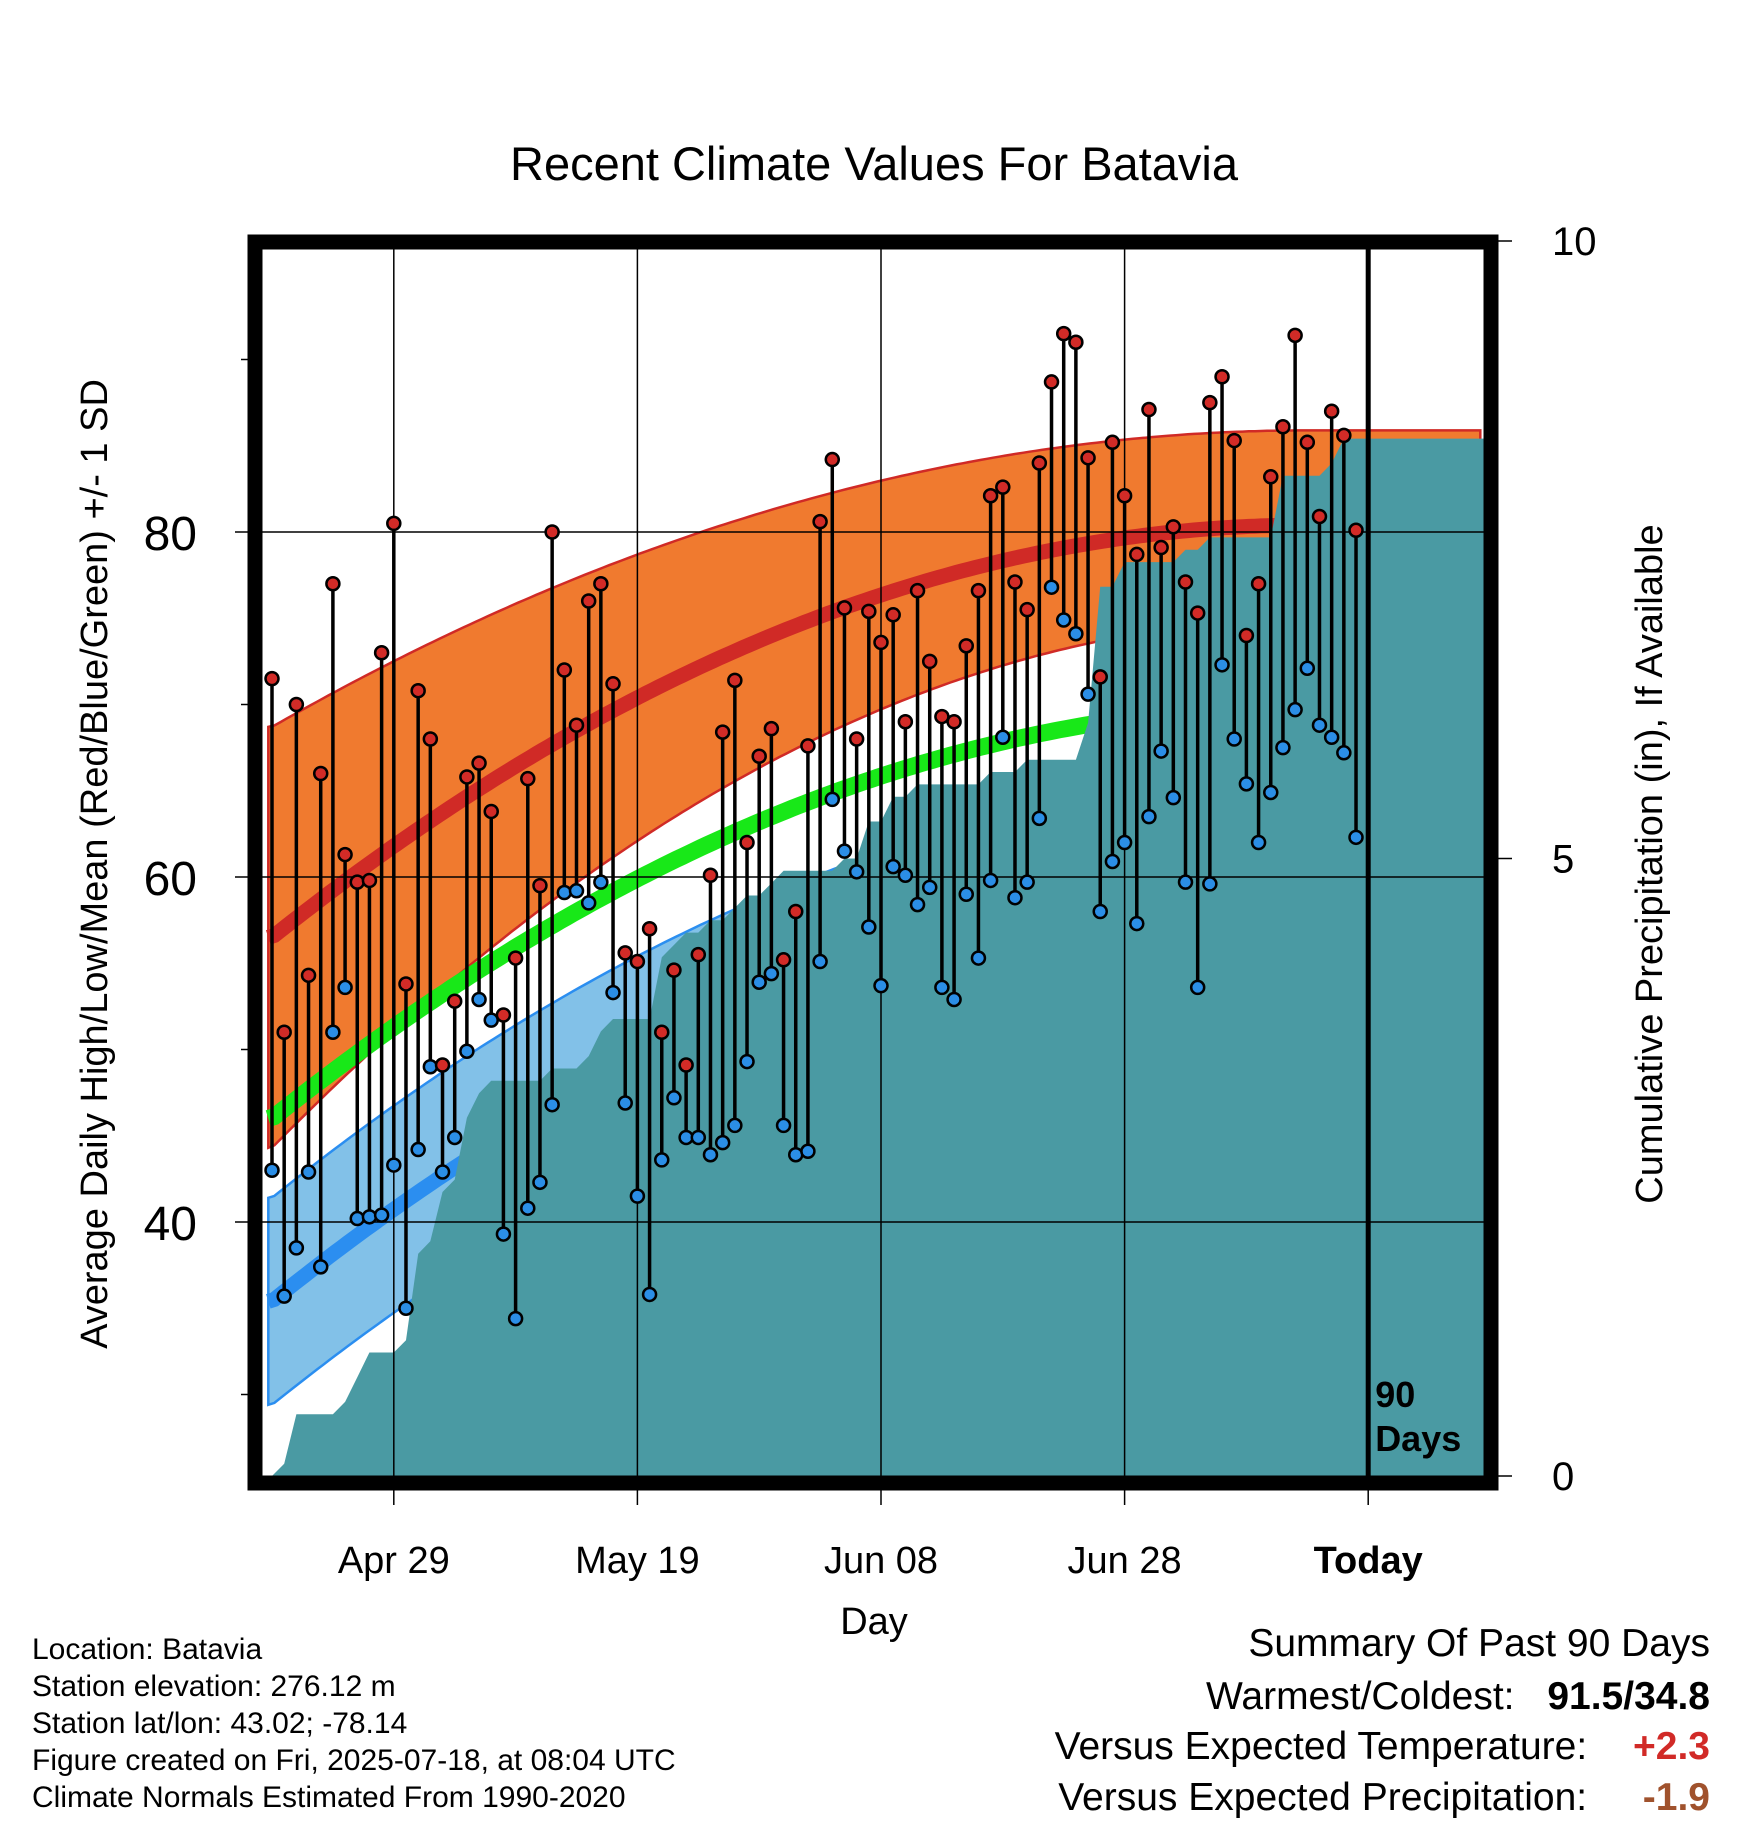  I want to click on x-tick-label: Today, so click(1368, 1561).